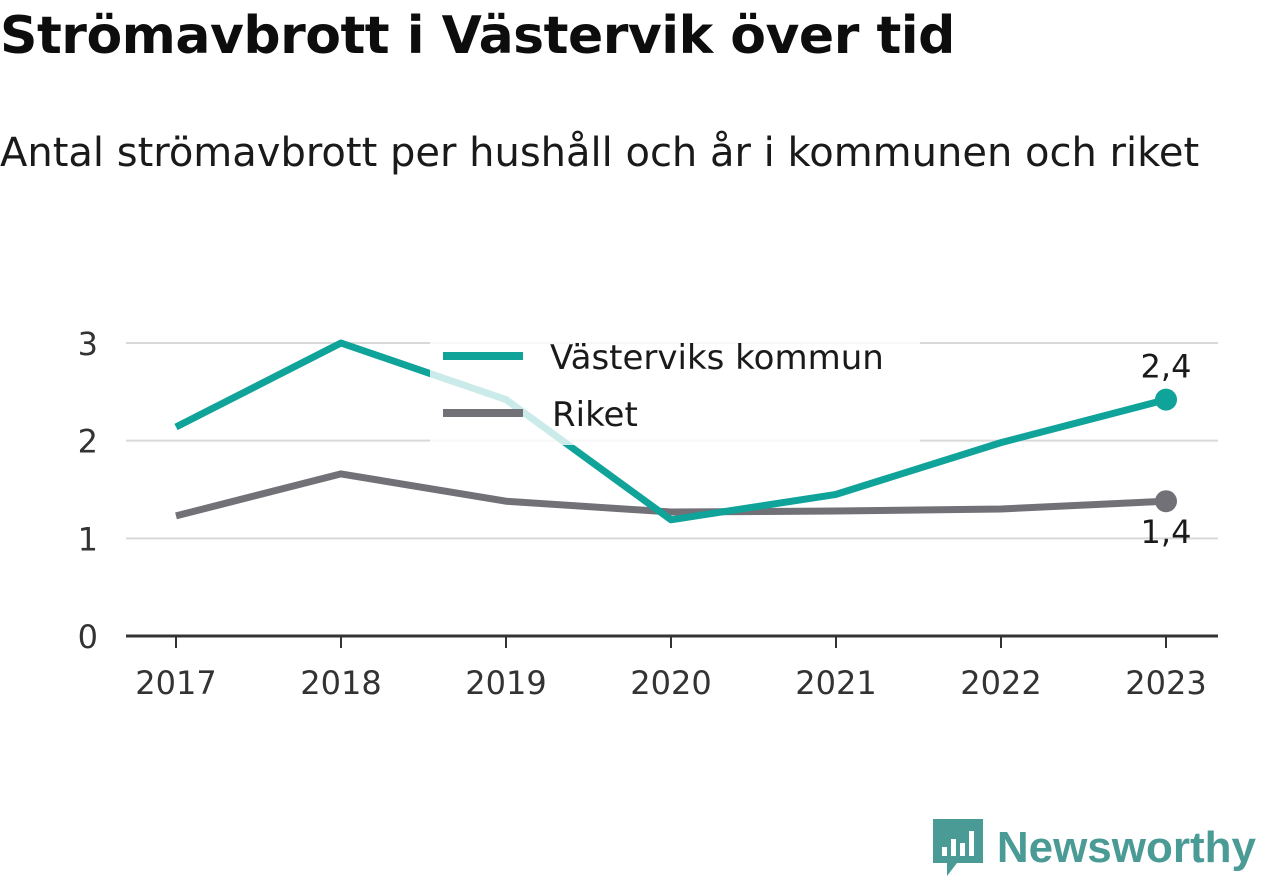 This screenshot has width=1262, height=879. I want to click on x-axis: 2017 2018 2019 2020 2021 2022 2023, so click(672, 668).